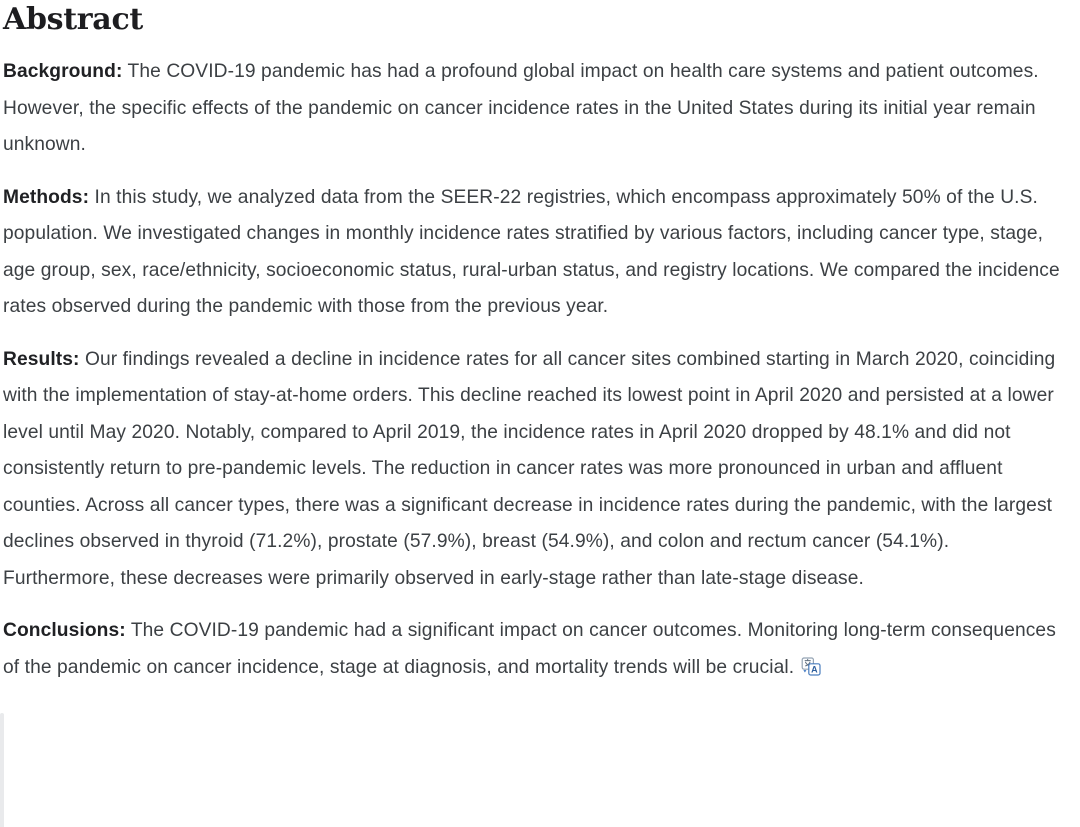 The height and width of the screenshot is (827, 1080). What do you see at coordinates (73, 19) in the screenshot?
I see `abstract-heading: Abstract` at bounding box center [73, 19].